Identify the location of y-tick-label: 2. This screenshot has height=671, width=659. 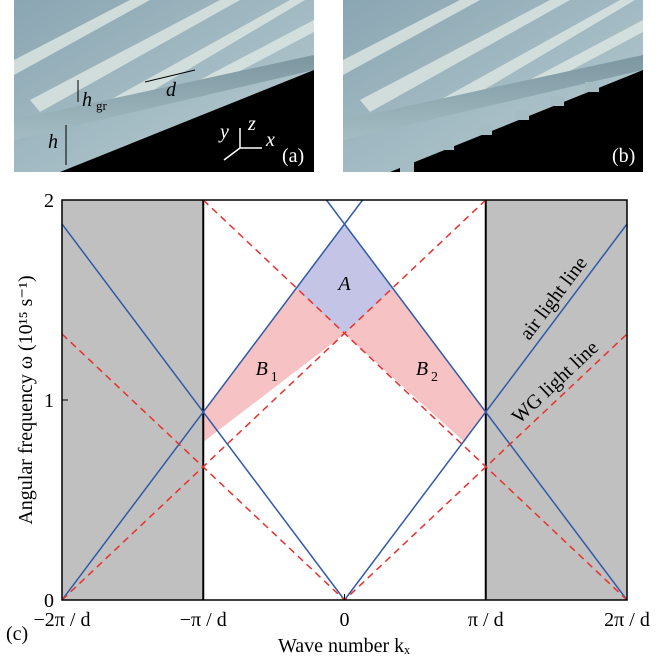
(49, 201).